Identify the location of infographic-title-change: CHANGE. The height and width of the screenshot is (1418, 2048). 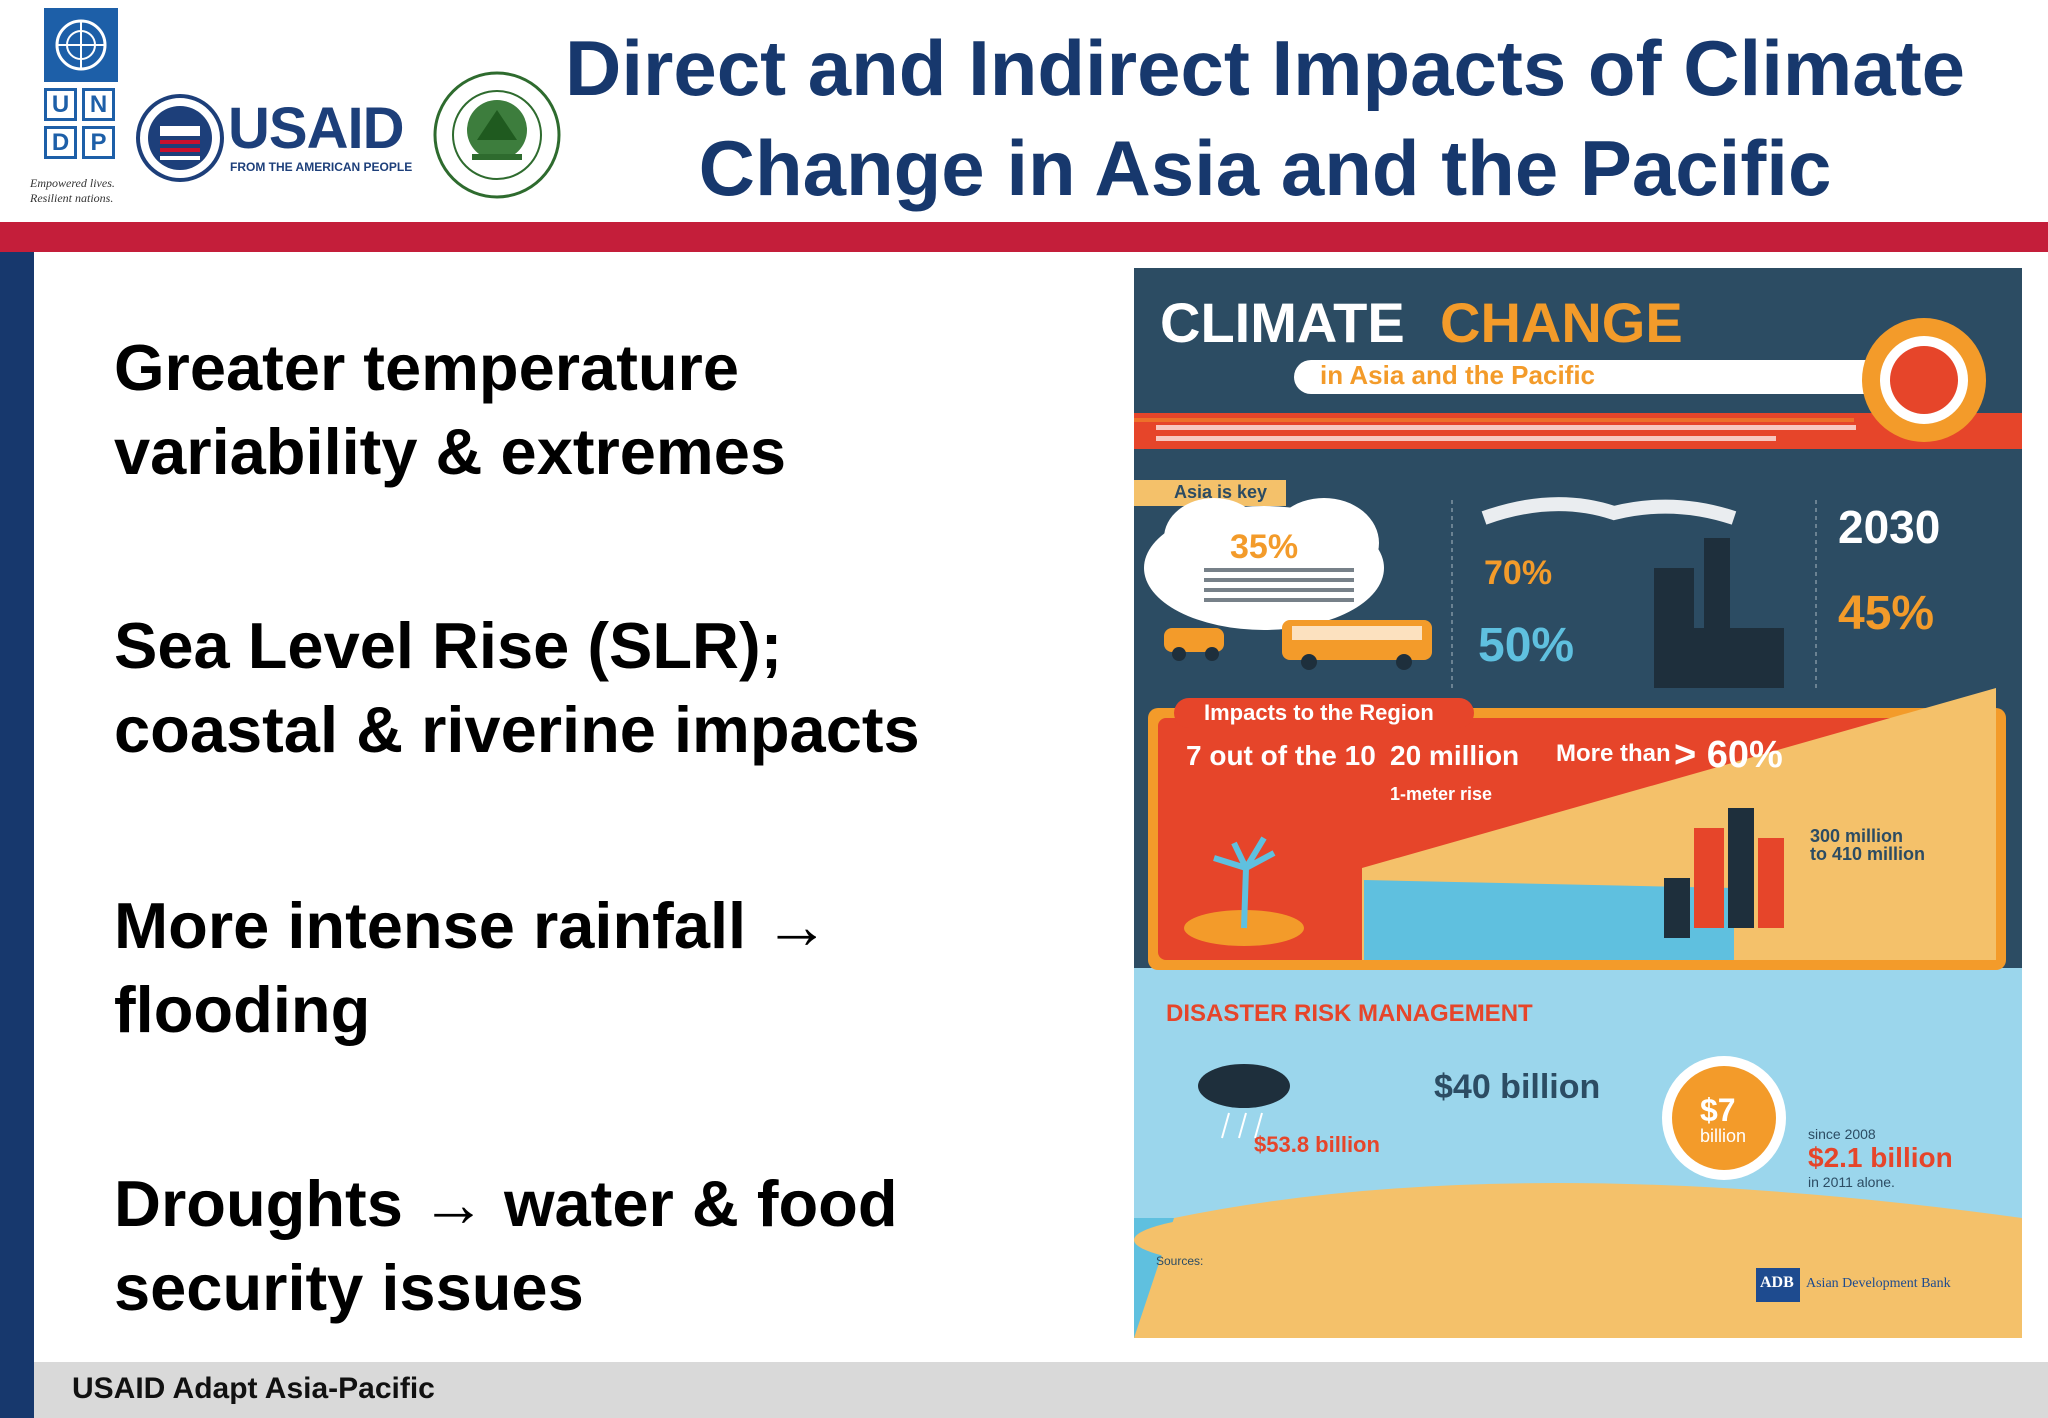
(1561, 322).